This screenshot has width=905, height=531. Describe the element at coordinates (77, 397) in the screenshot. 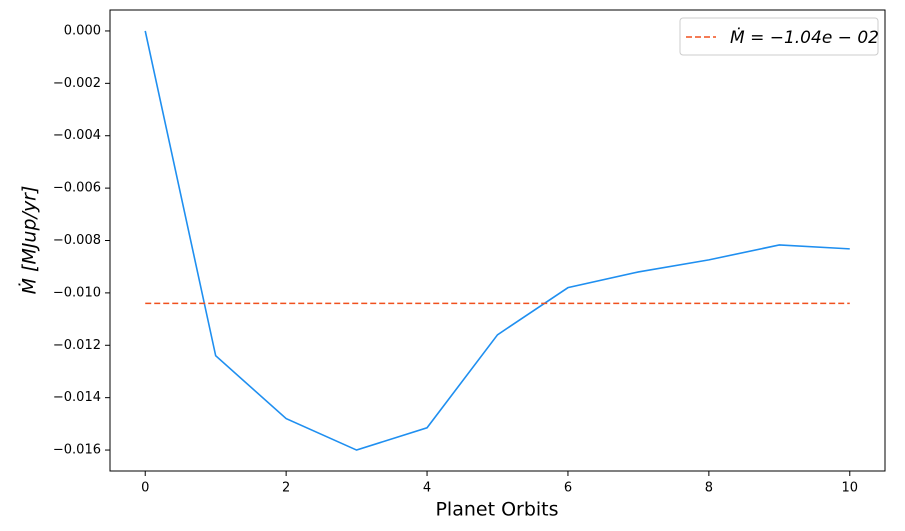

I see `y-tick-label: −0.014` at that location.